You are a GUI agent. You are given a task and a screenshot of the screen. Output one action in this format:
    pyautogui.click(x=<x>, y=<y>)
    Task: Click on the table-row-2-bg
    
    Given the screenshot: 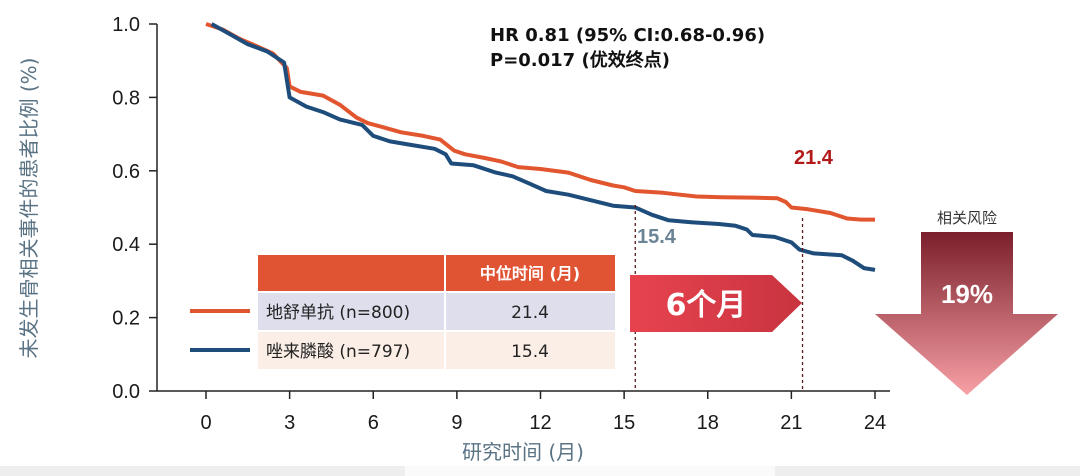 What is the action you would take?
    pyautogui.click(x=436, y=350)
    